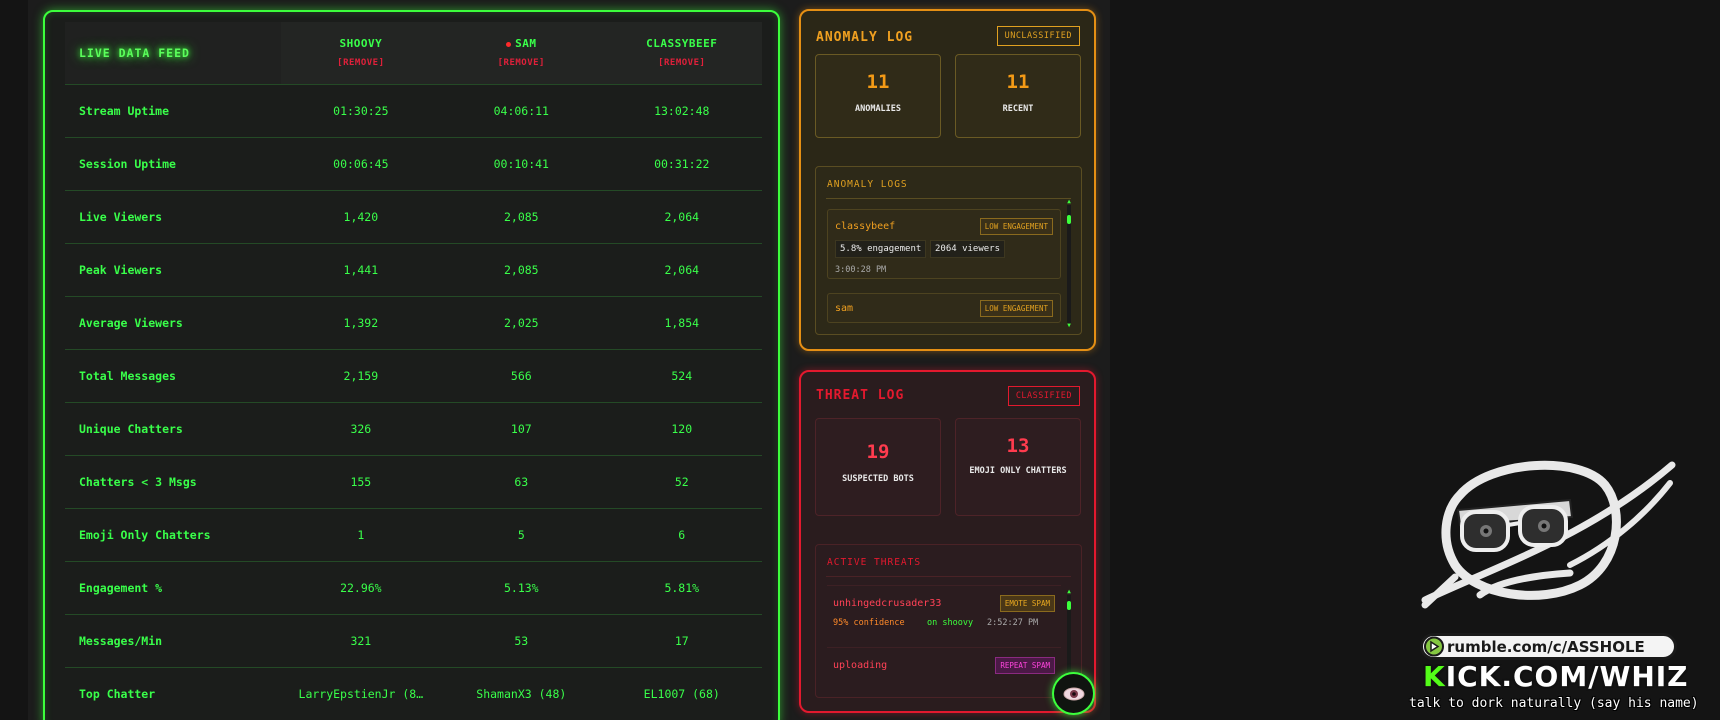 Image resolution: width=1720 pixels, height=720 pixels. Describe the element at coordinates (361, 641) in the screenshot. I see `table-cell: 321` at that location.